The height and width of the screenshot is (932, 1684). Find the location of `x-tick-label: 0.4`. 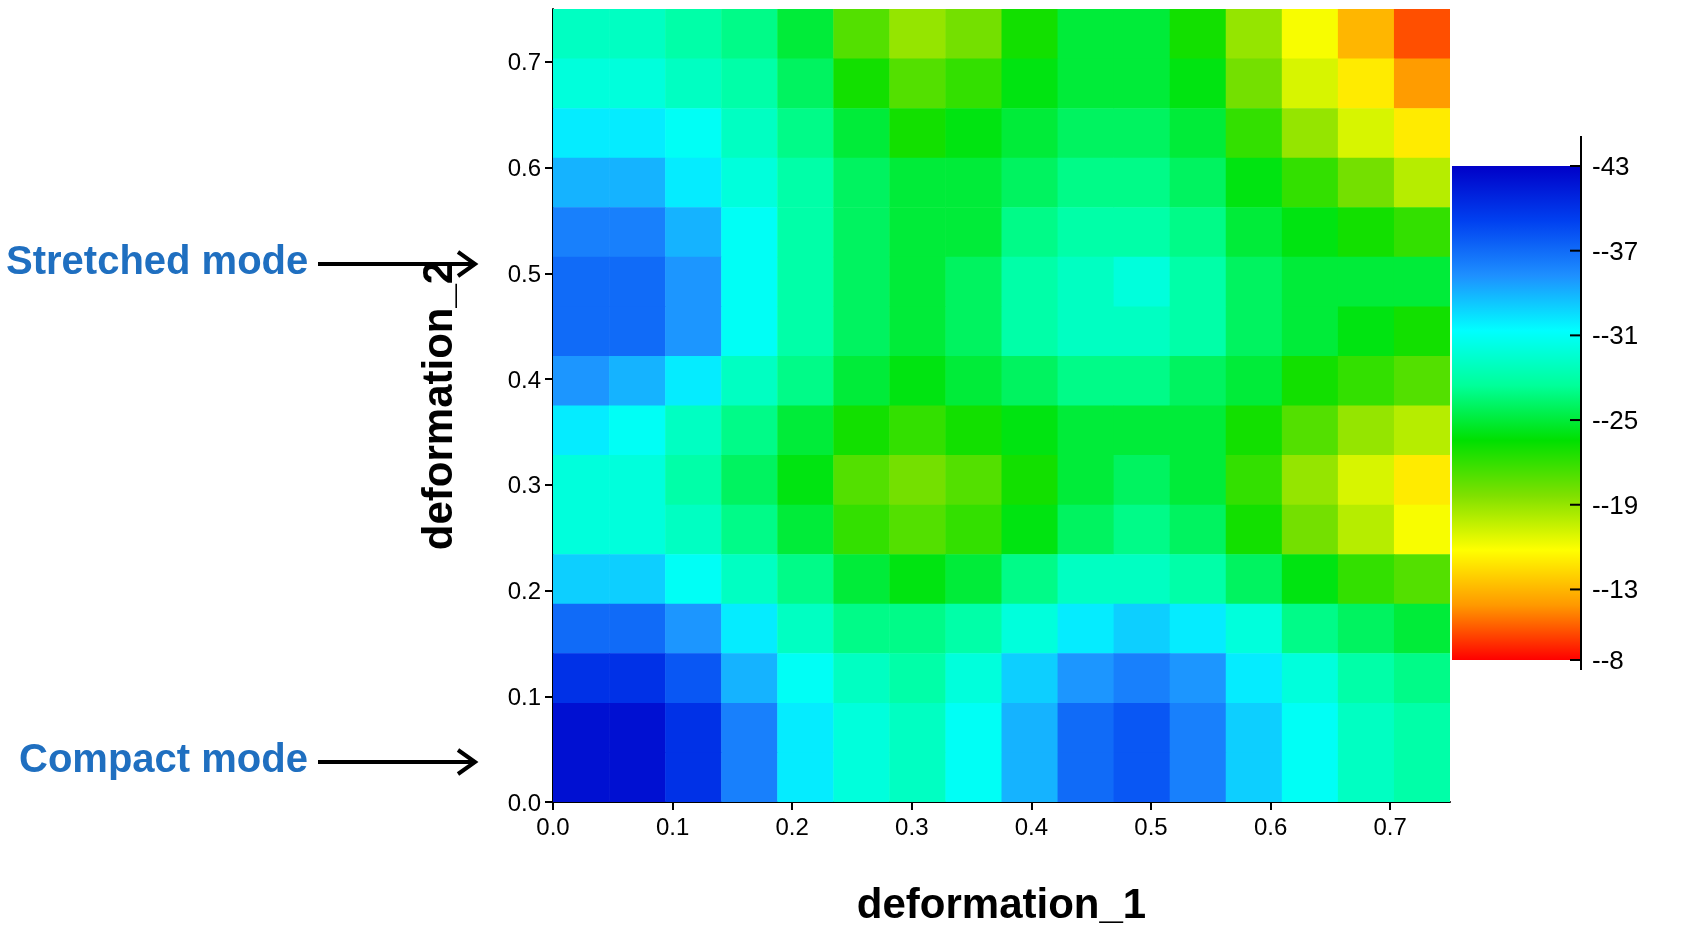

x-tick-label: 0.4 is located at coordinates (1031, 826).